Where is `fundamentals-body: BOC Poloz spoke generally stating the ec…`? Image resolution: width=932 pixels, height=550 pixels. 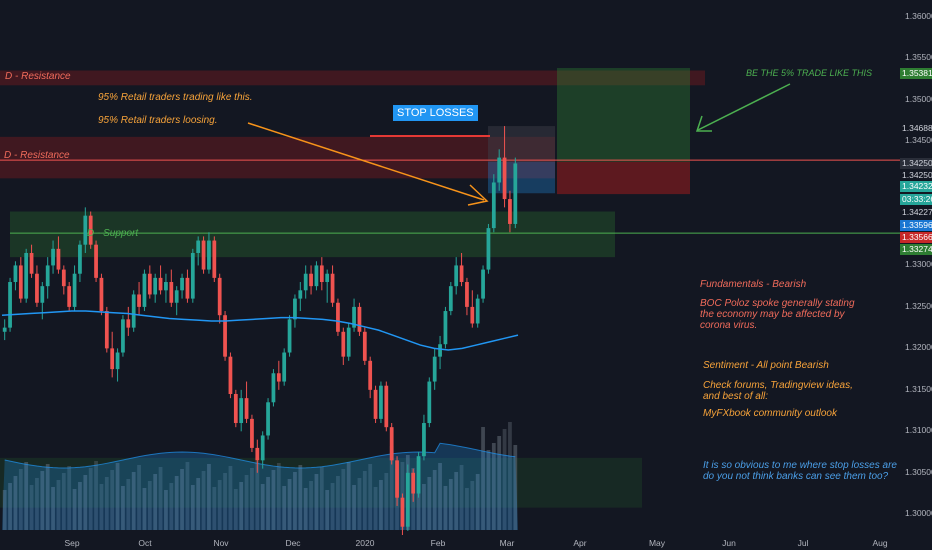 fundamentals-body: BOC Poloz spoke generally stating the ec… is located at coordinates (777, 314).